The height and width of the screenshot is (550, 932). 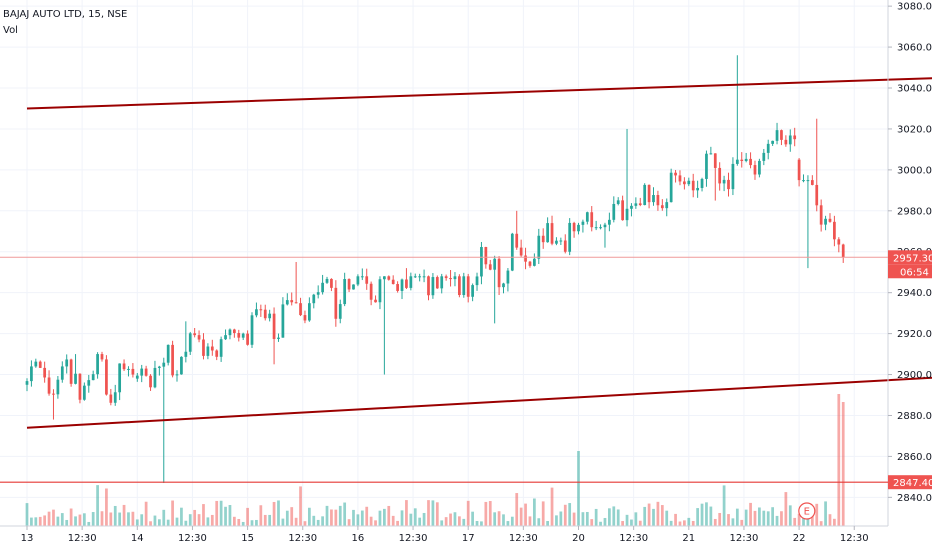 What do you see at coordinates (912, 483) in the screenshot?
I see `horizontal-level-label: 2847.40` at bounding box center [912, 483].